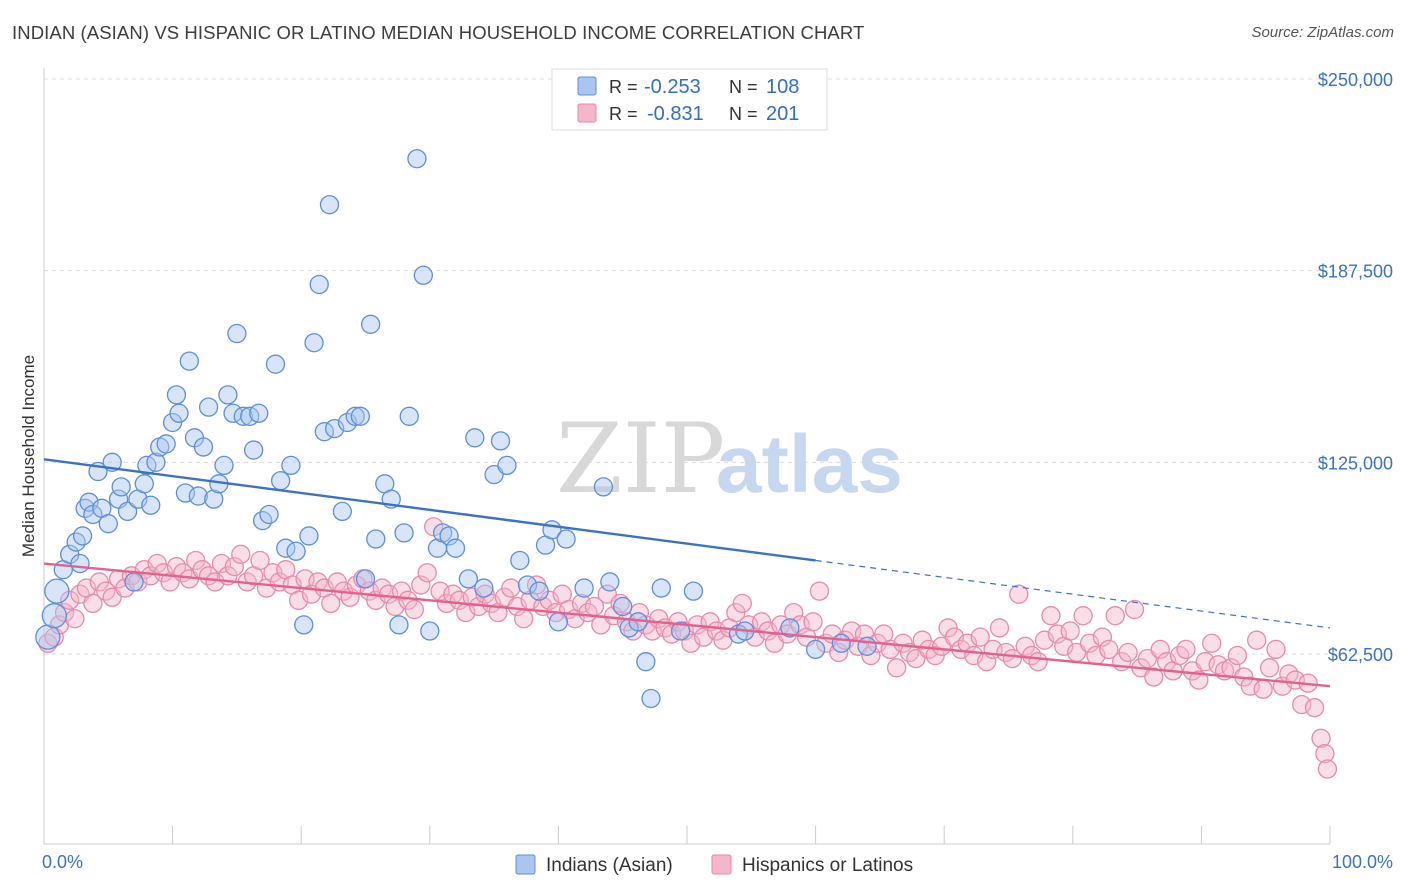 This screenshot has height=892, width=1406. Describe the element at coordinates (1322, 32) in the screenshot. I see `source-note: Source: ZipAtlas.com` at that location.